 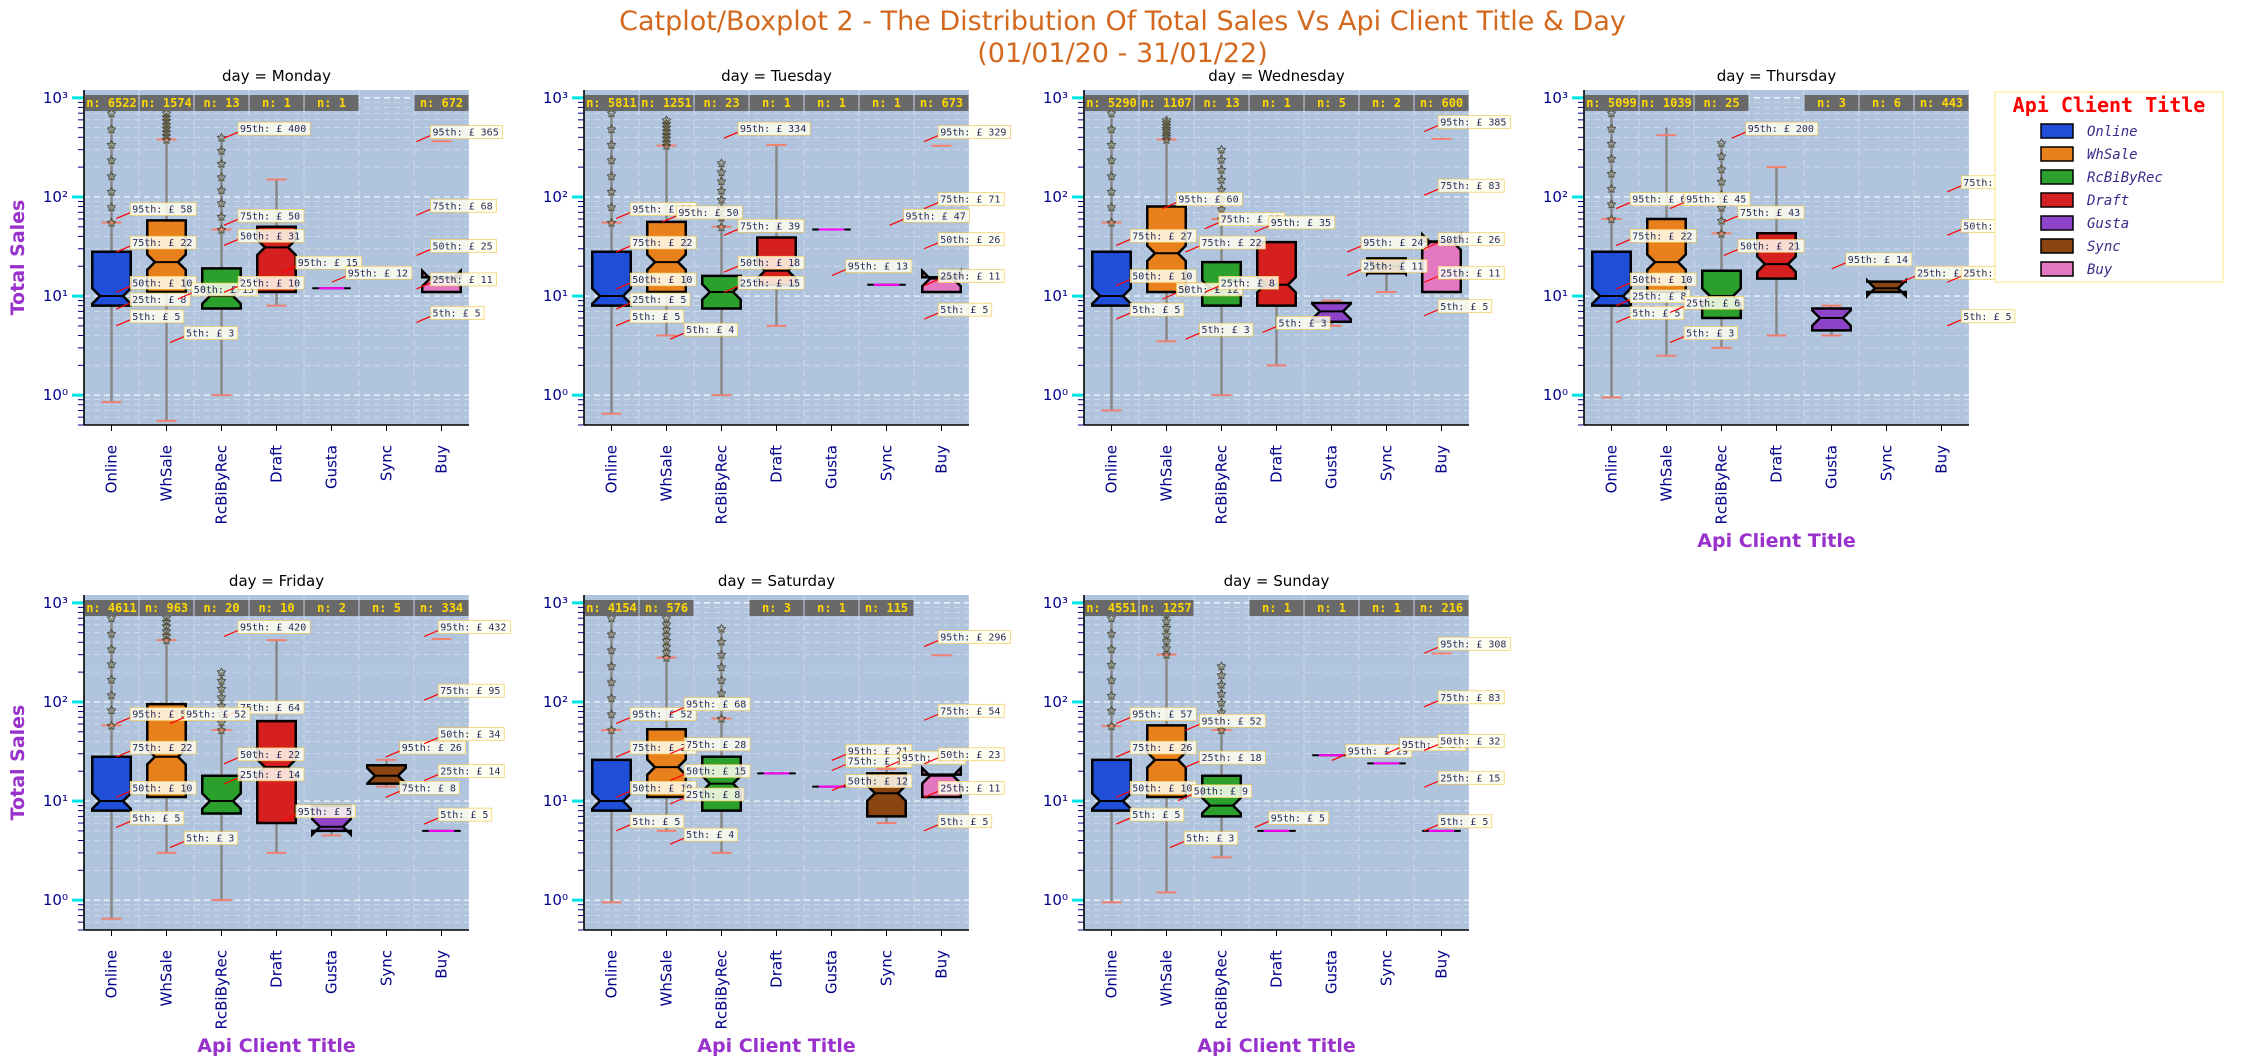 What do you see at coordinates (970, 200) in the screenshot?
I see `annotation-label: 75th: £ 71` at bounding box center [970, 200].